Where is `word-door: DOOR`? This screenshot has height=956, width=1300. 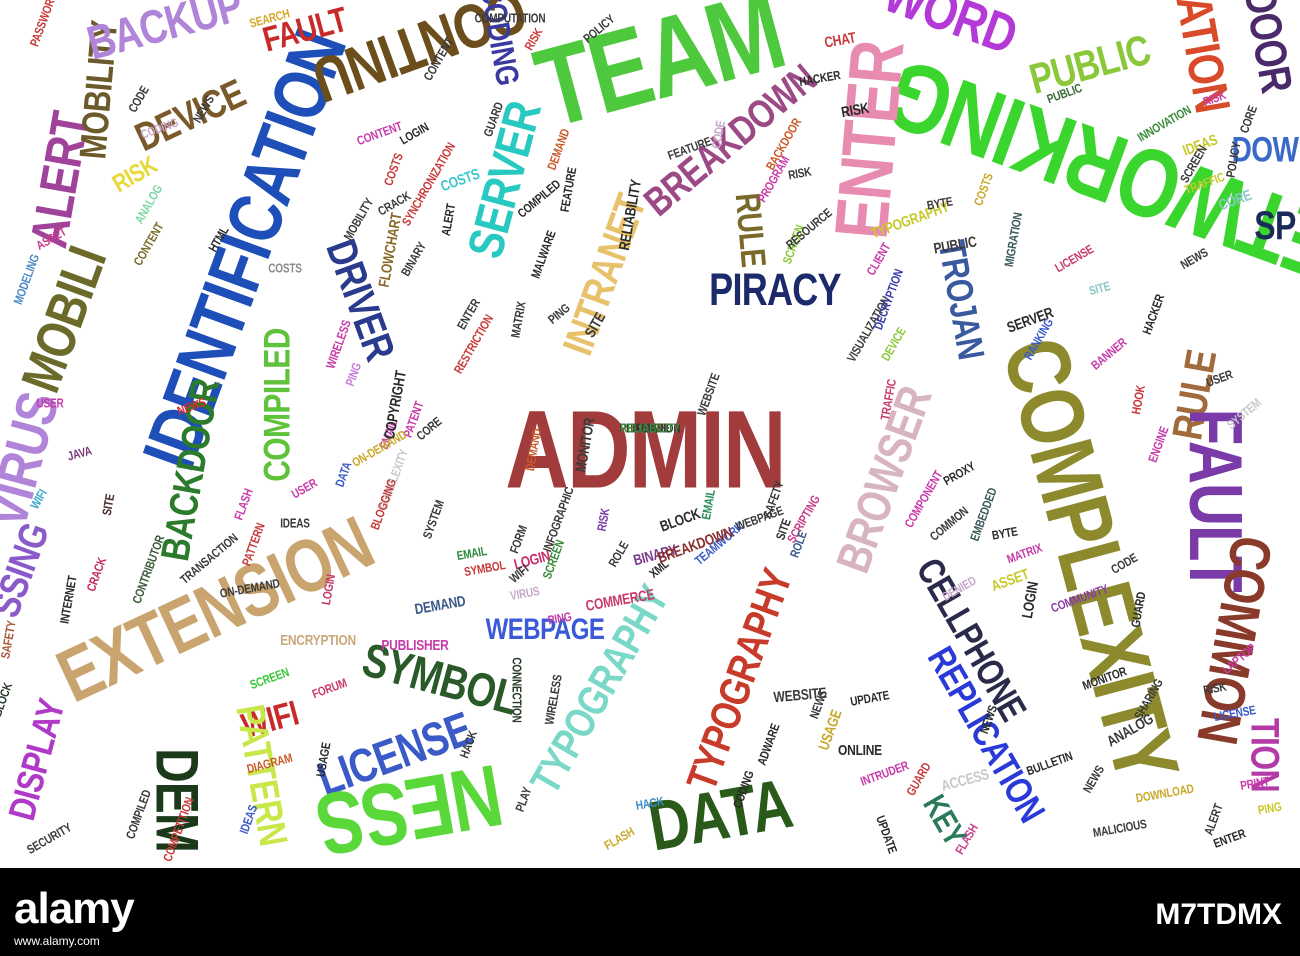
word-door: DOOR is located at coordinates (1267, 48).